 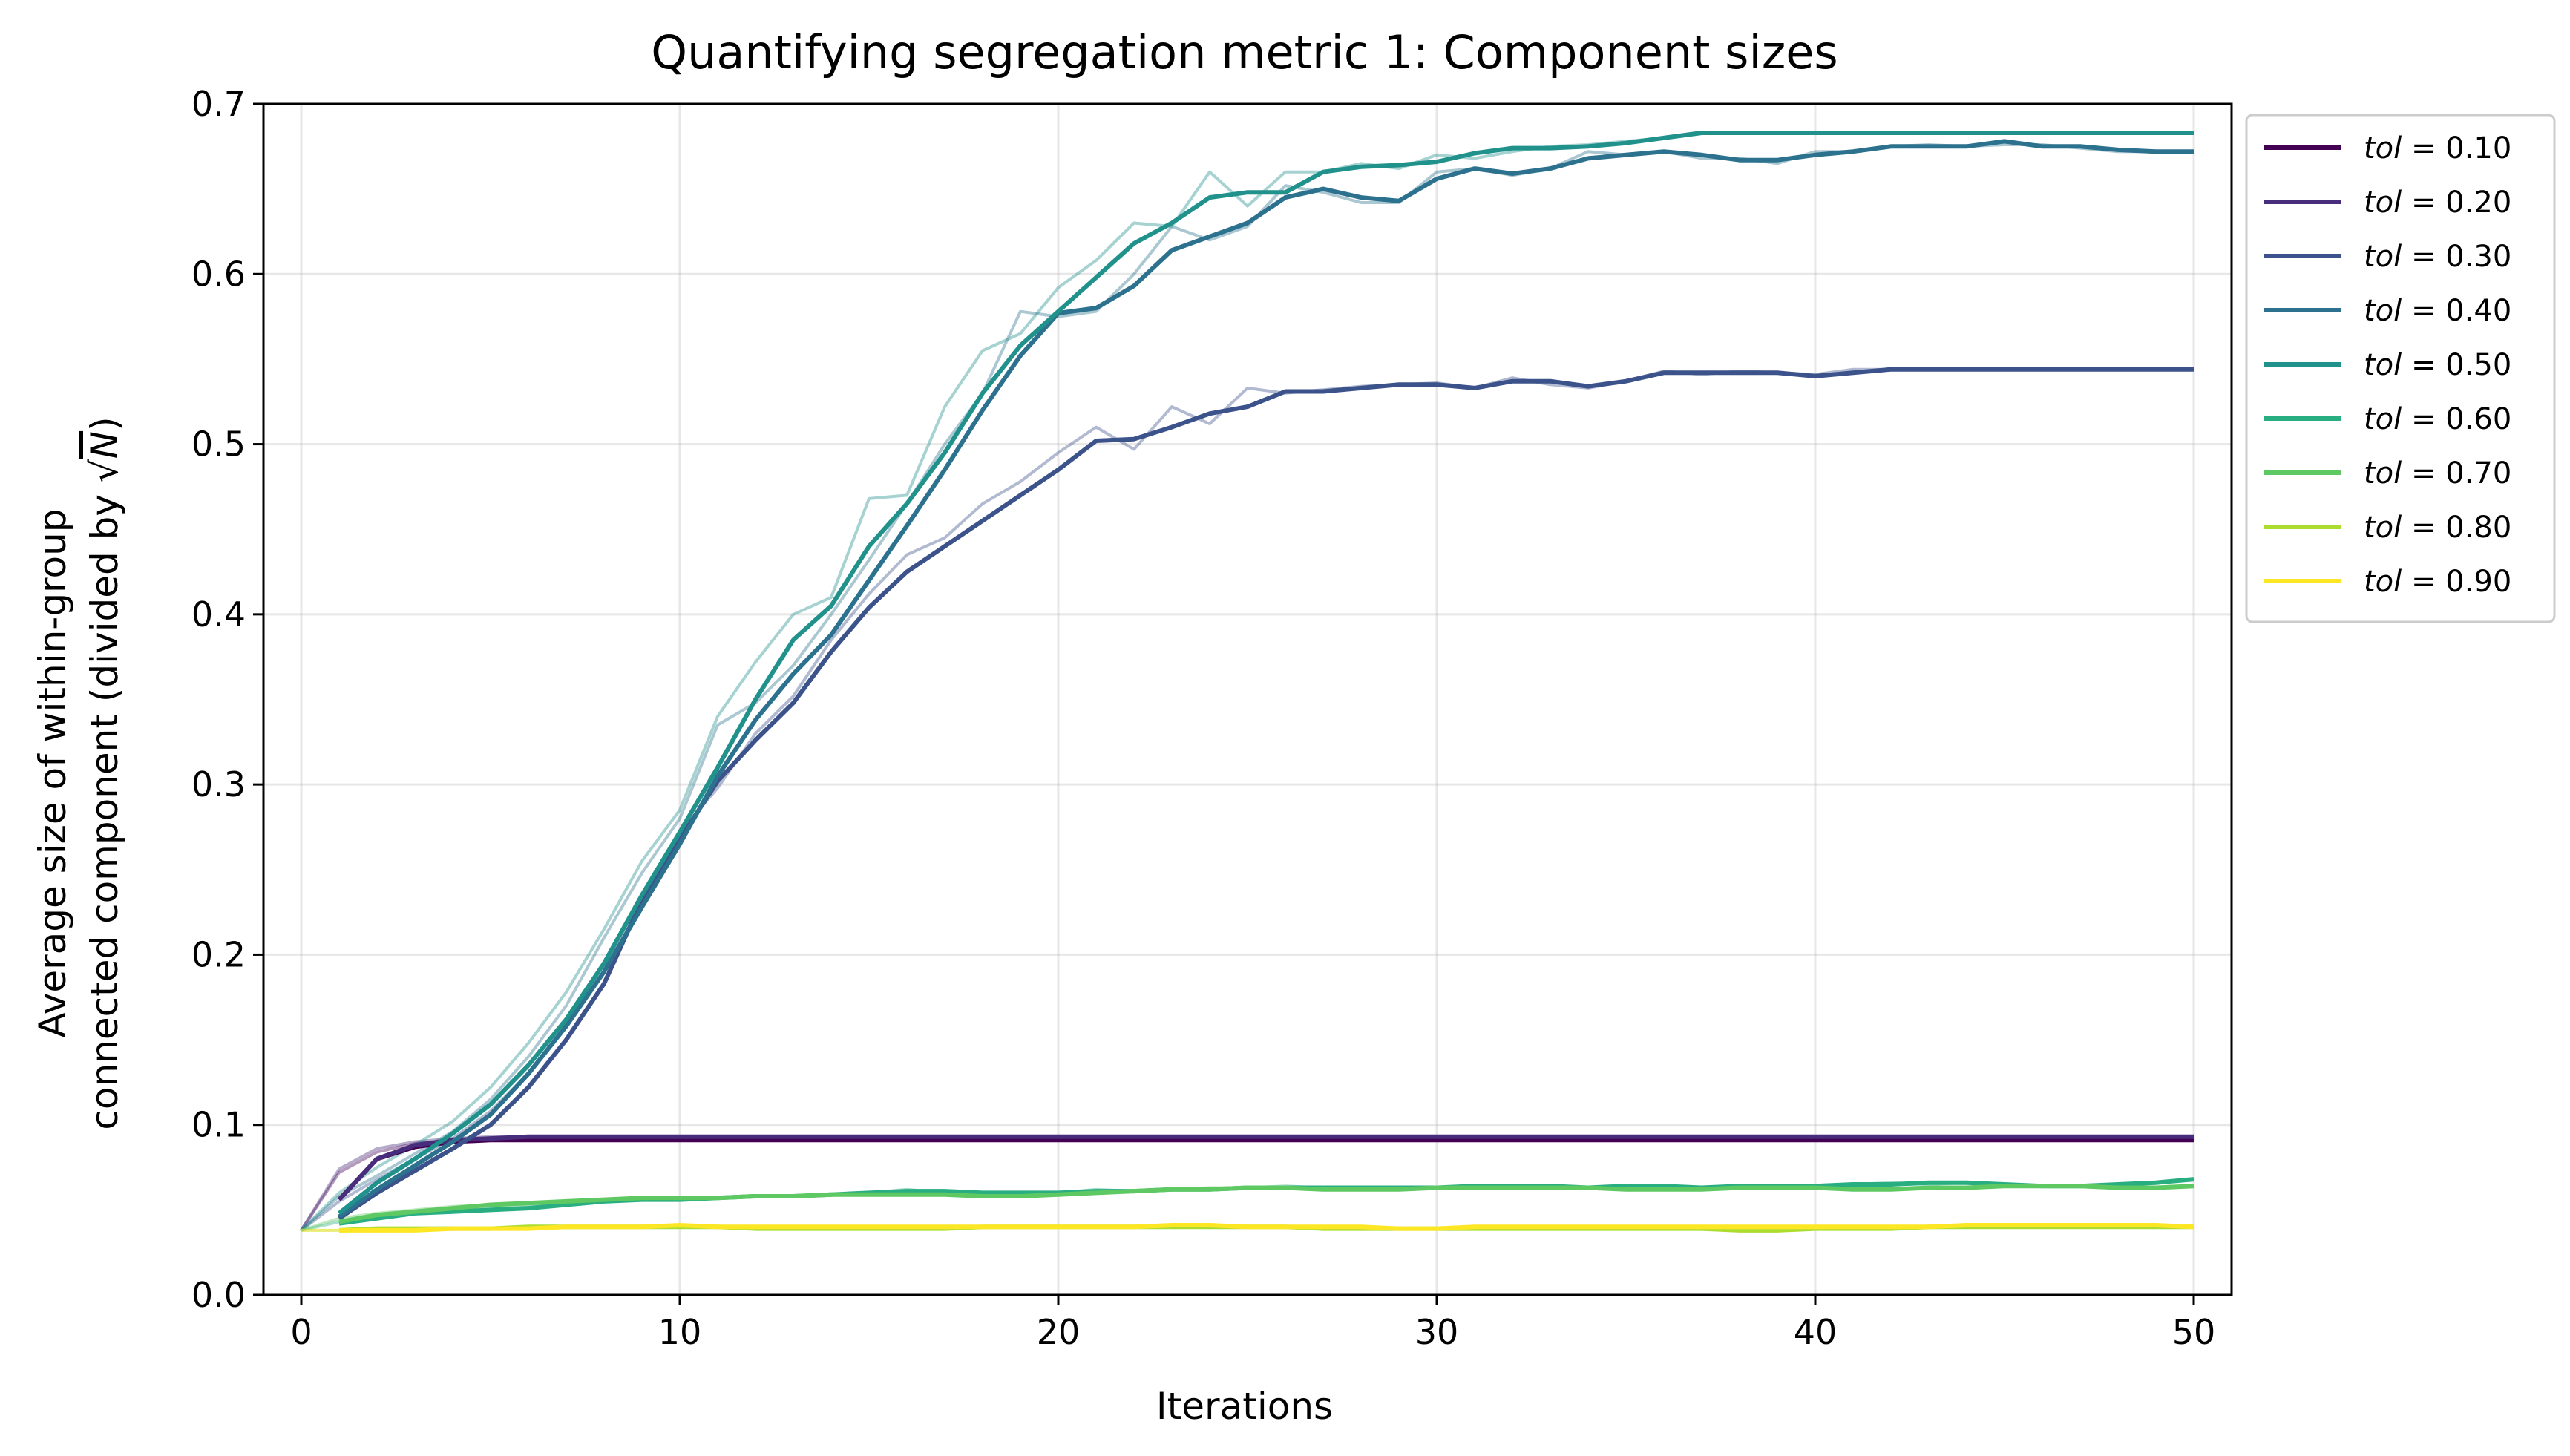 What do you see at coordinates (218, 784) in the screenshot?
I see `y-tick-label: 0.3` at bounding box center [218, 784].